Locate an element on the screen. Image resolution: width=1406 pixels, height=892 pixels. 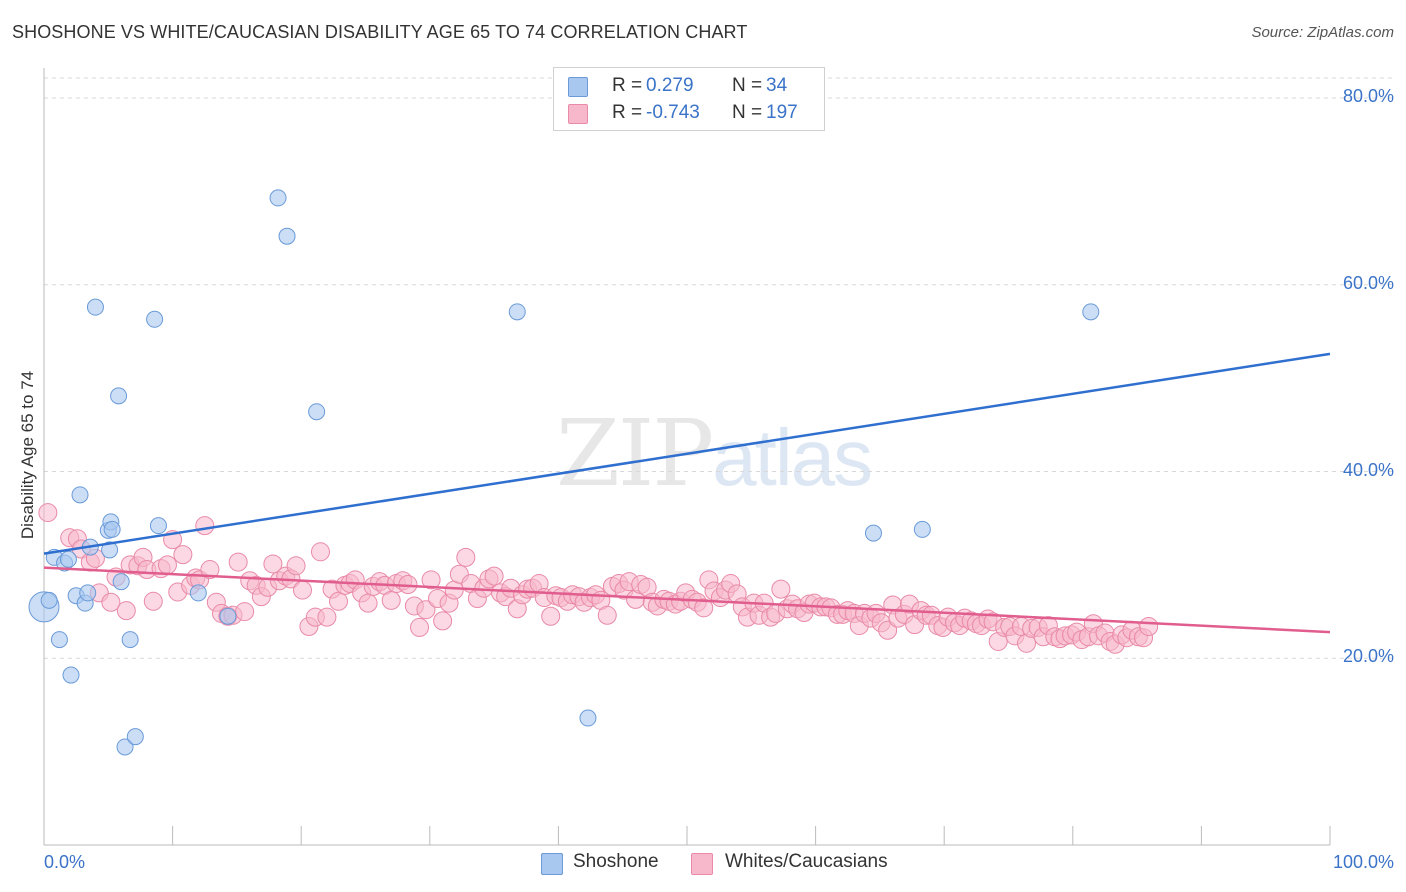
legend-r-value: -0.743 is located at coordinates (673, 112).